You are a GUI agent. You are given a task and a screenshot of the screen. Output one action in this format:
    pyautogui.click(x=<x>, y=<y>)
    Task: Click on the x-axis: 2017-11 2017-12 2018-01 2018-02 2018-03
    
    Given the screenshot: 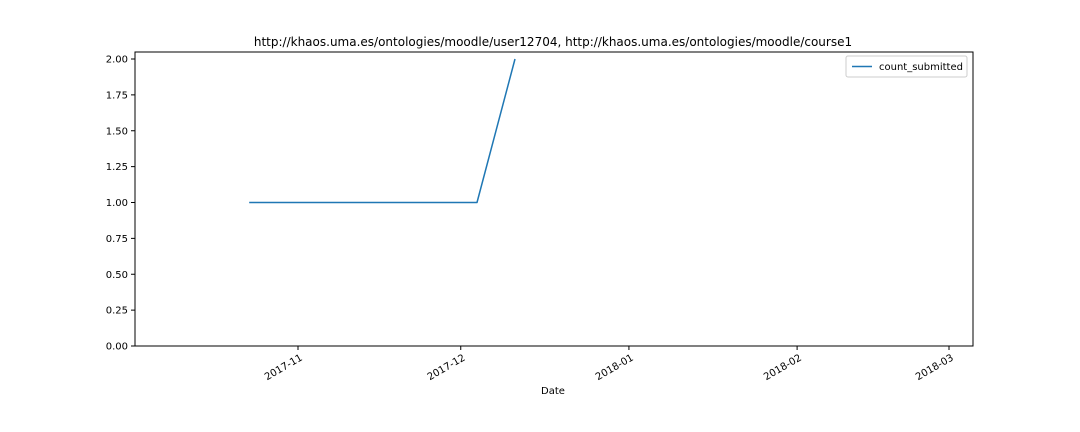 What is the action you would take?
    pyautogui.click(x=609, y=364)
    